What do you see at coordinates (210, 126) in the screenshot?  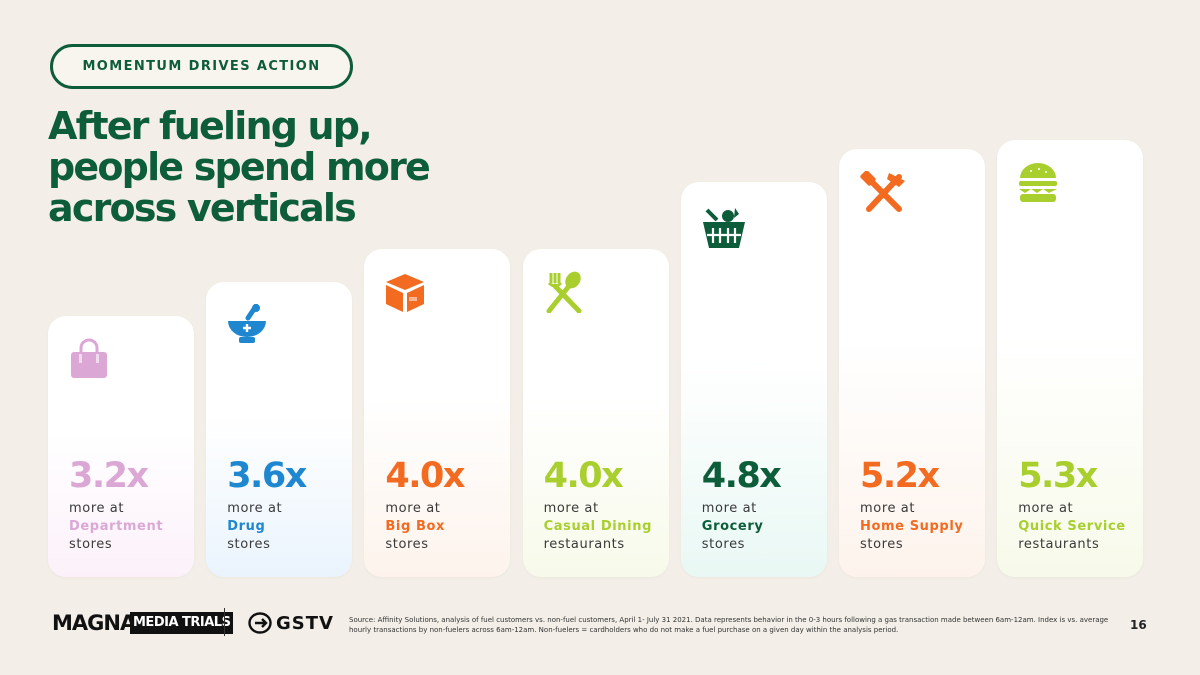 I see `title-line: After fueling up,` at bounding box center [210, 126].